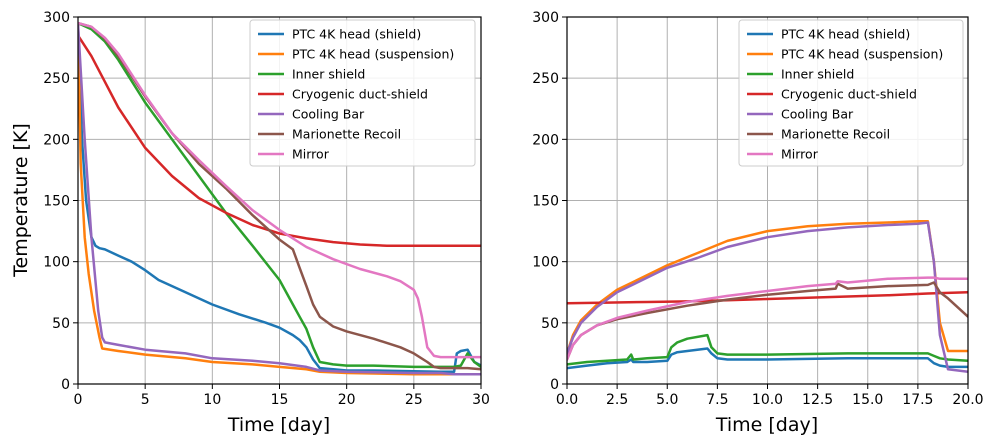 This screenshot has width=985, height=436. I want to click on series-group, so click(767, 297).